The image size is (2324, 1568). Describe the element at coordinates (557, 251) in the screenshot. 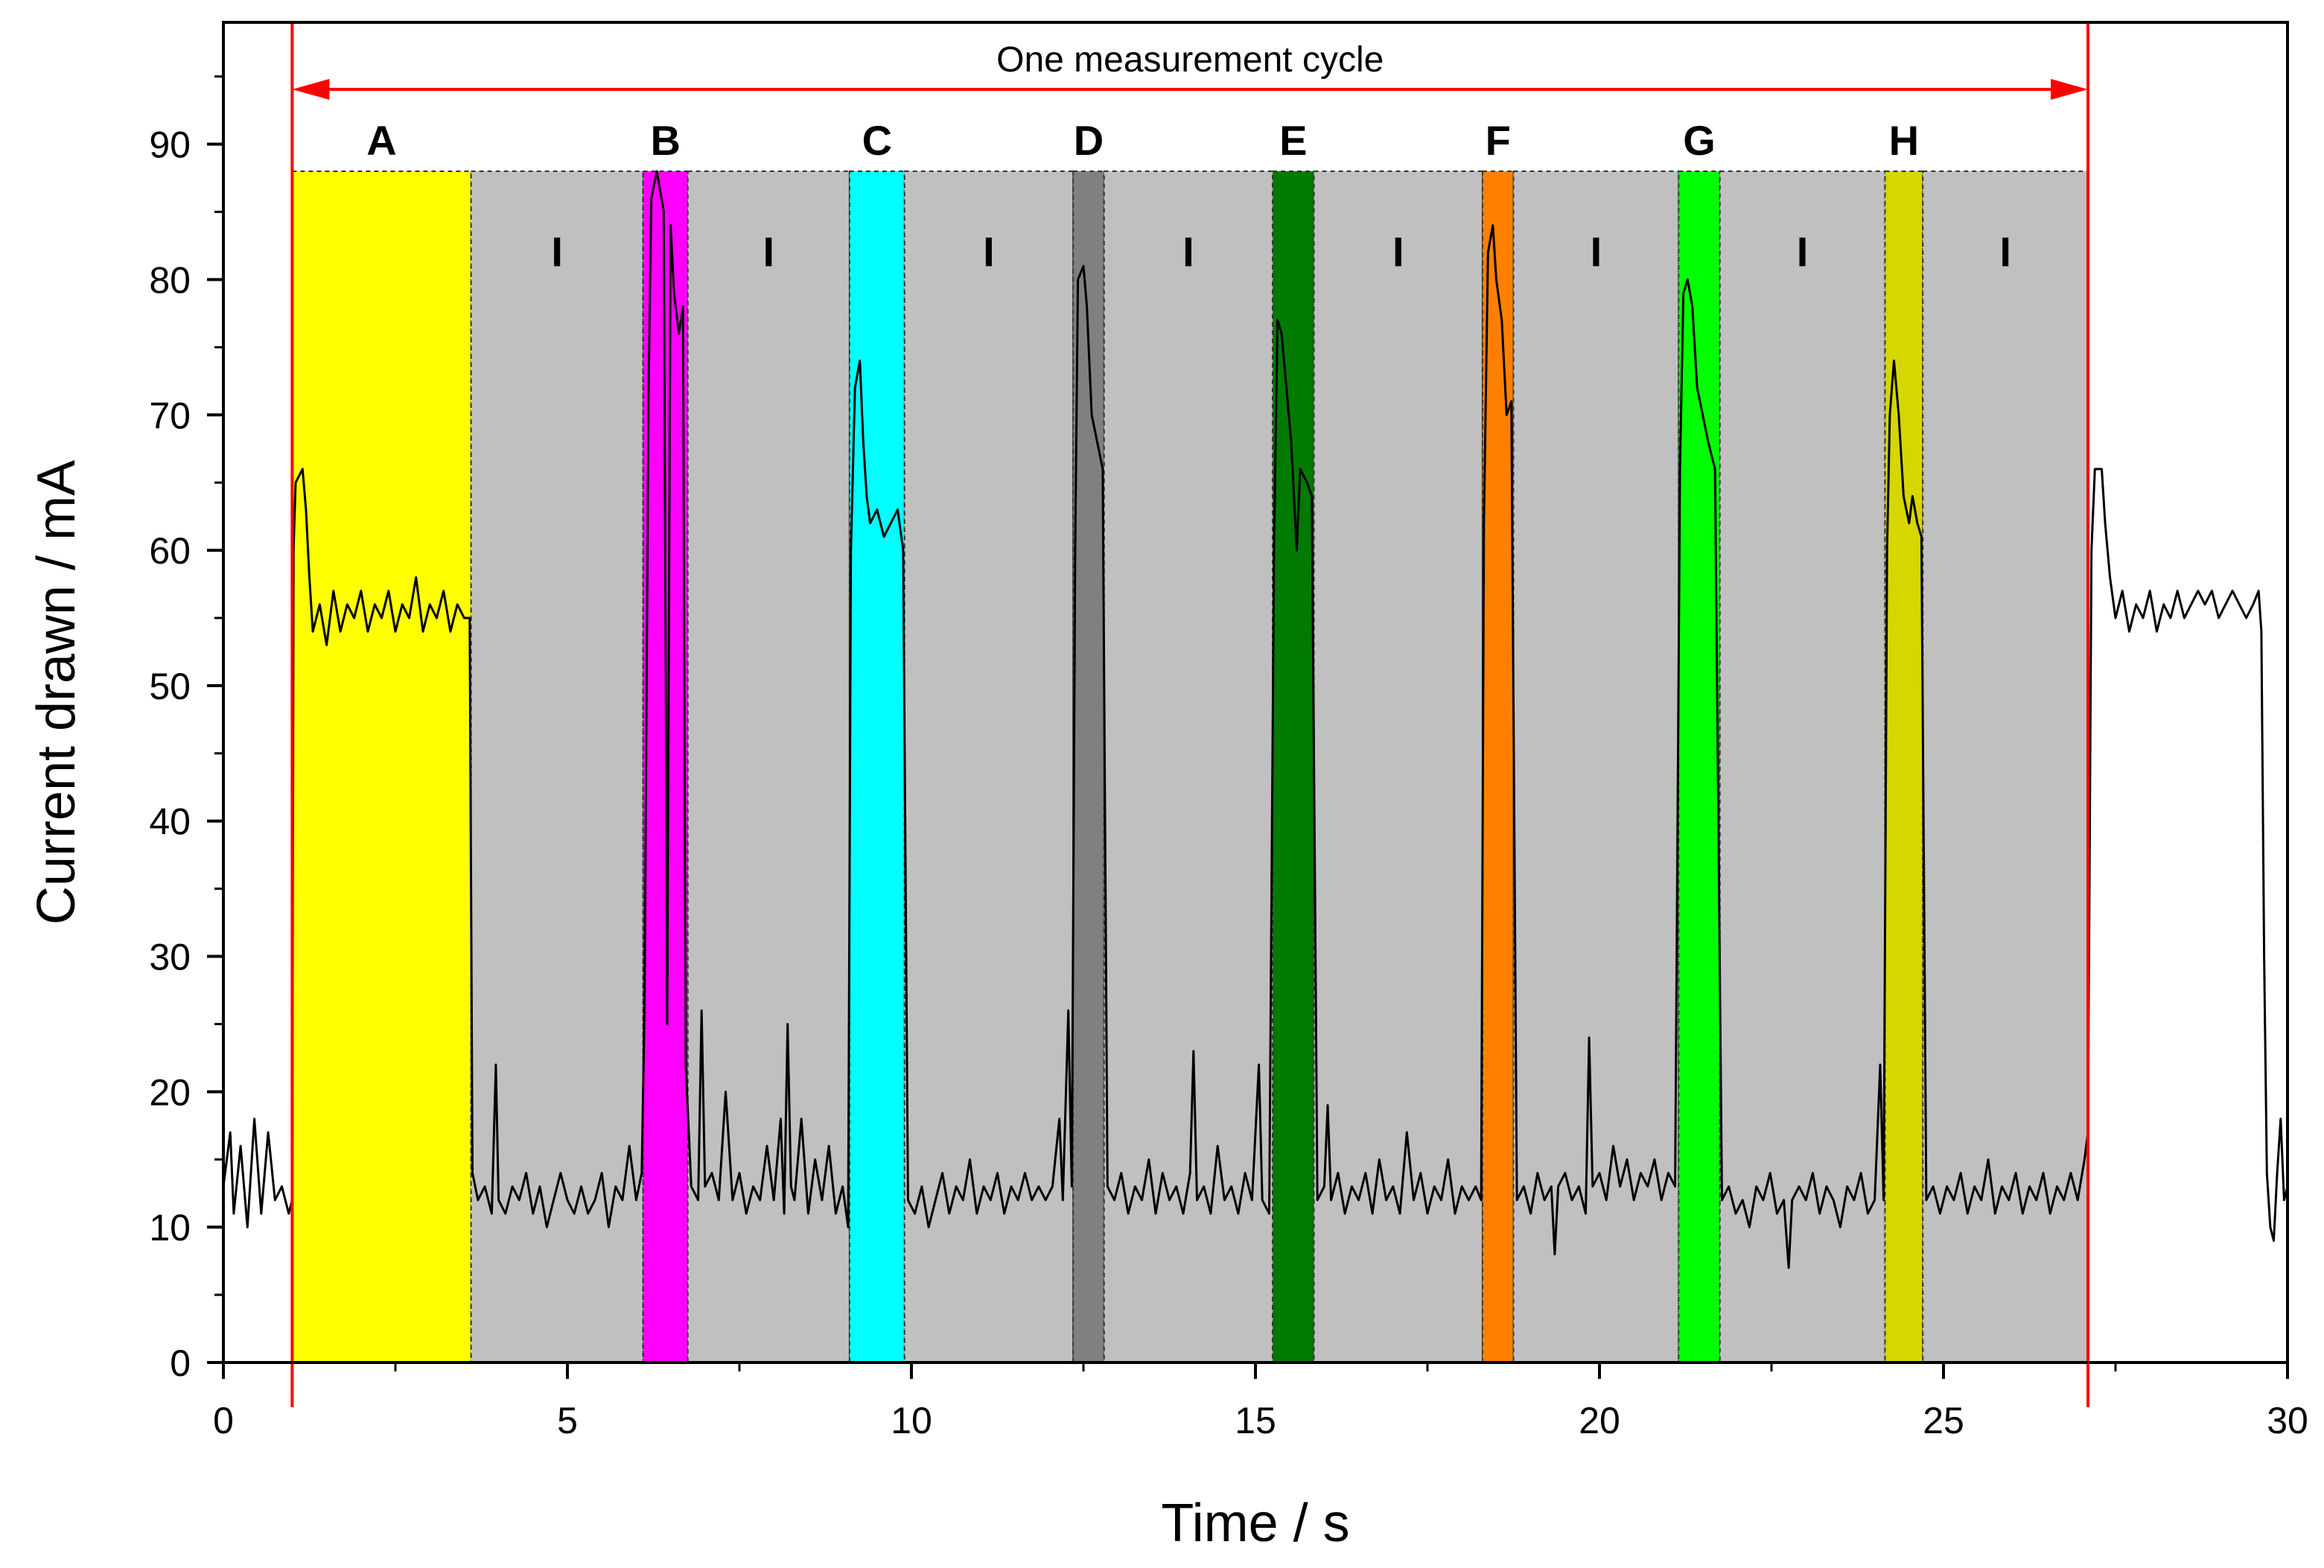

I see `region-label-i-1: I` at that location.